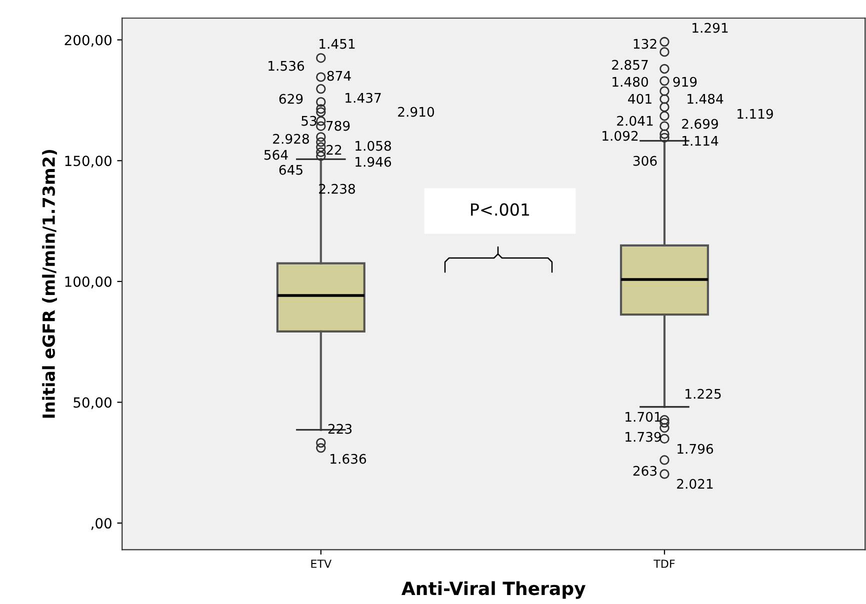  Describe the element at coordinates (706, 99) in the screenshot. I see `annotation: 1.484` at that location.